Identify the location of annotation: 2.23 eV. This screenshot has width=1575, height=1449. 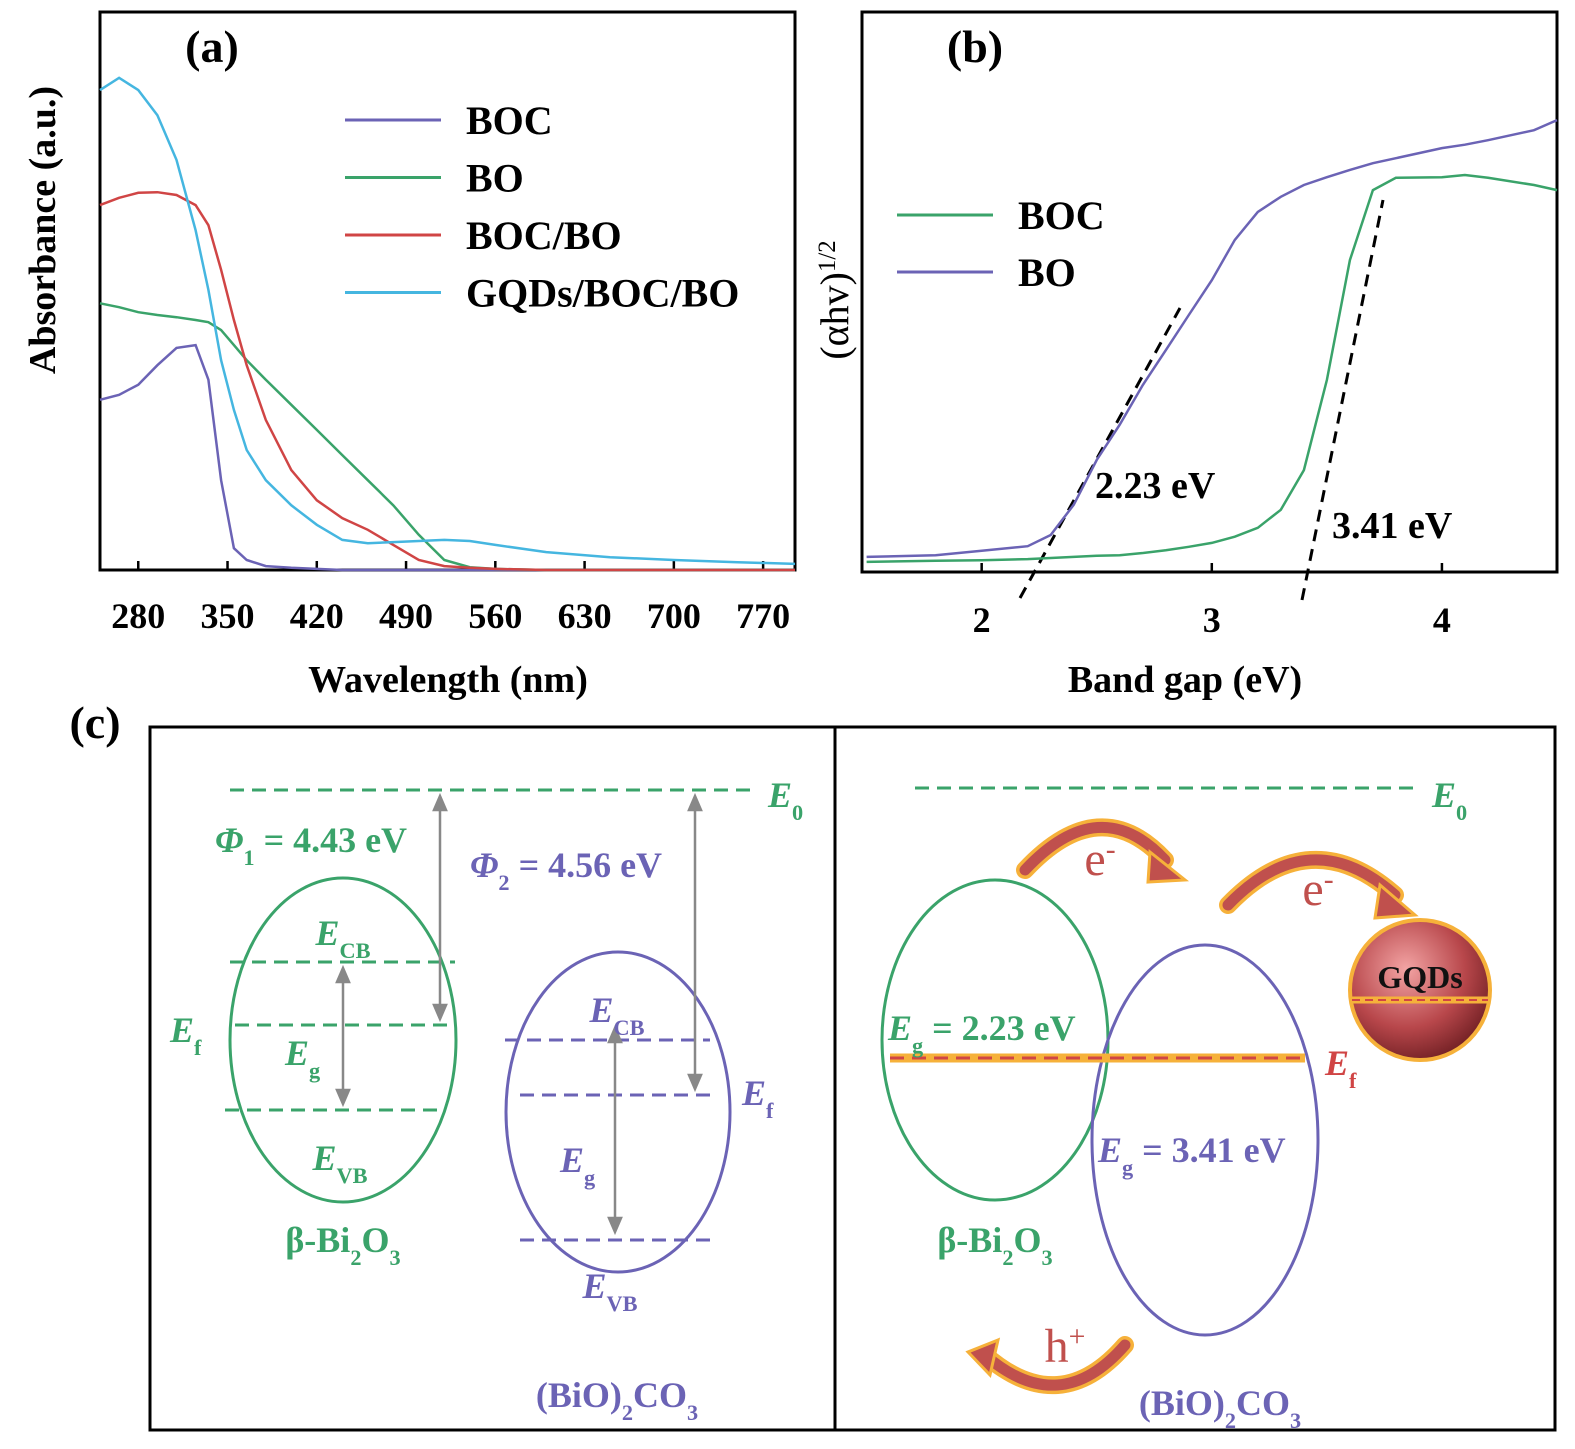
(1155, 486).